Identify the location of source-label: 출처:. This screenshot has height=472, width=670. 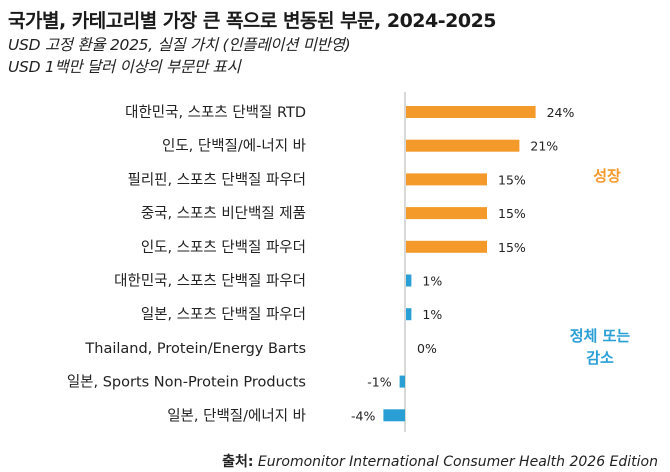
(238, 462).